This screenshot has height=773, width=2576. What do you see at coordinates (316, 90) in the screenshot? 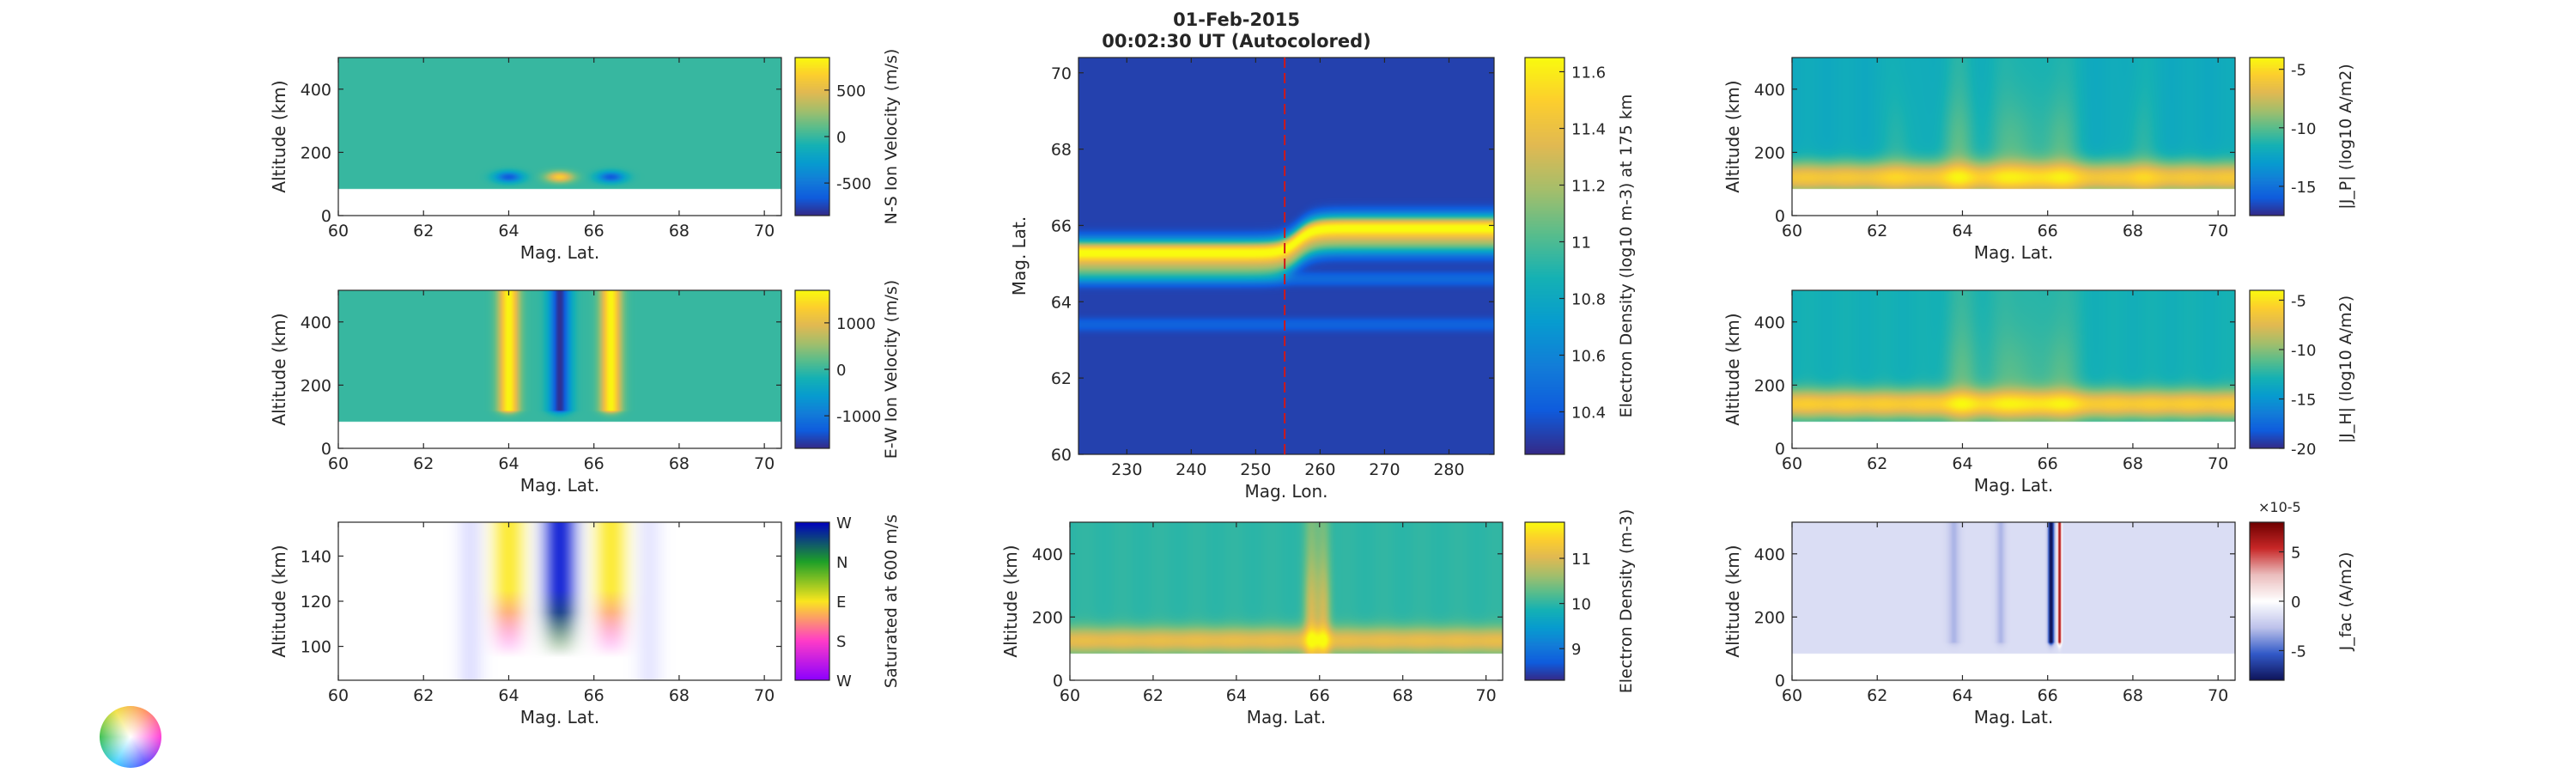
I see `y-tick-label: 400` at bounding box center [316, 90].